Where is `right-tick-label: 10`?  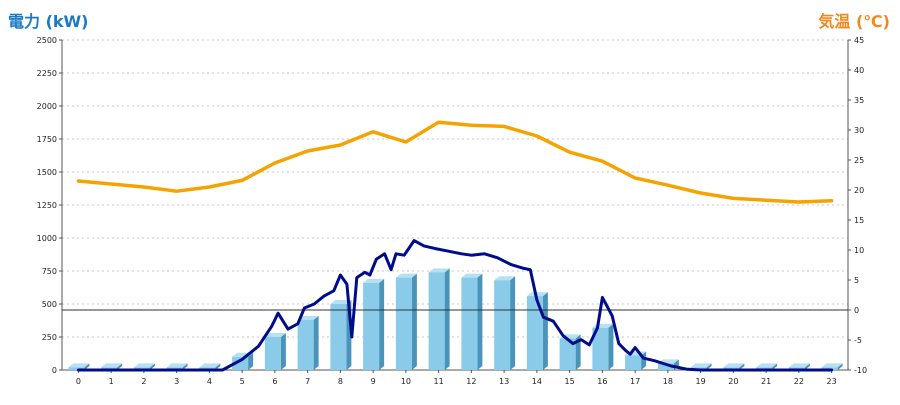
right-tick-label: 10 is located at coordinates (859, 250).